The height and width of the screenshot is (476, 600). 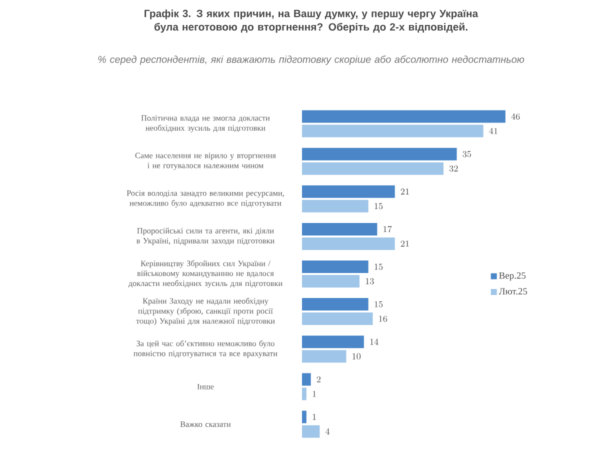 I want to click on y-tick-label: Проросійські сили та агенти, які діяли в Україні, підривали заходи підготовки, so click(x=205, y=237).